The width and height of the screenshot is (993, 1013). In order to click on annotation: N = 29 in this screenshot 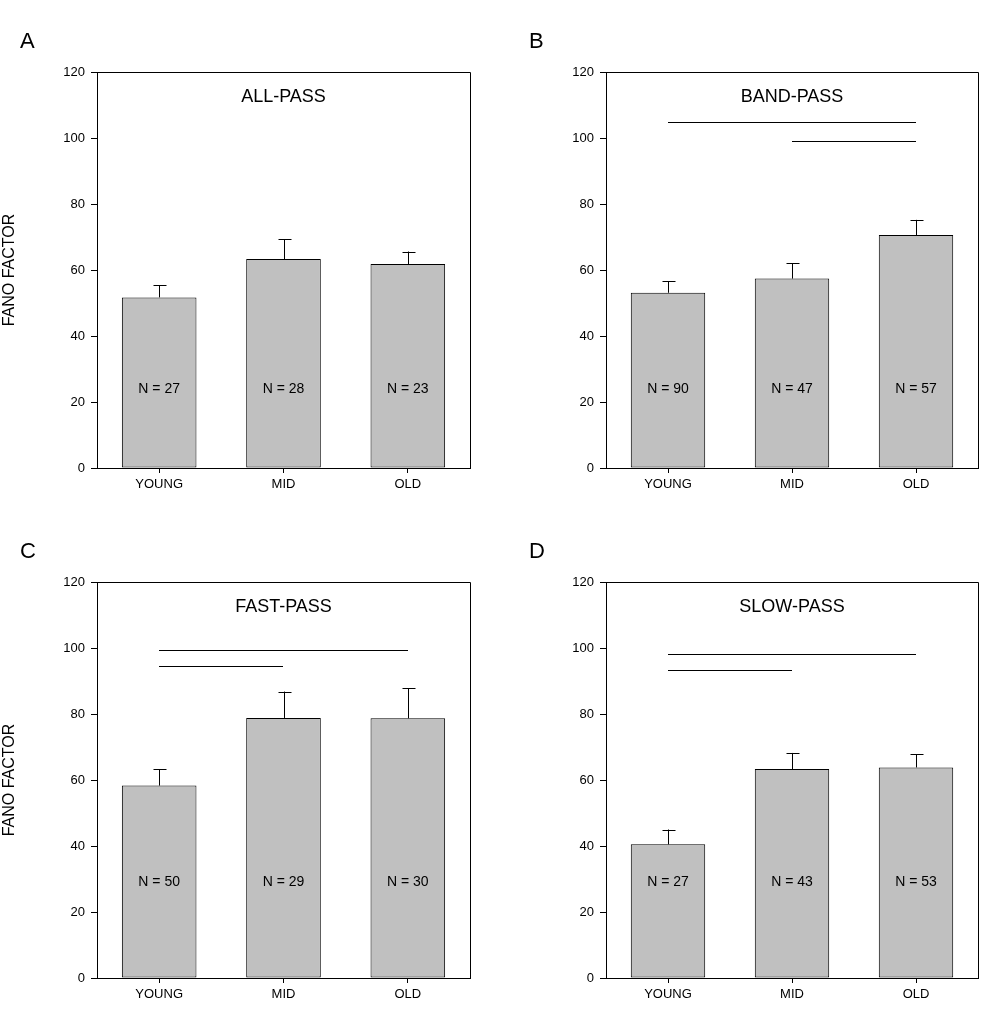, I will do `click(283, 880)`.